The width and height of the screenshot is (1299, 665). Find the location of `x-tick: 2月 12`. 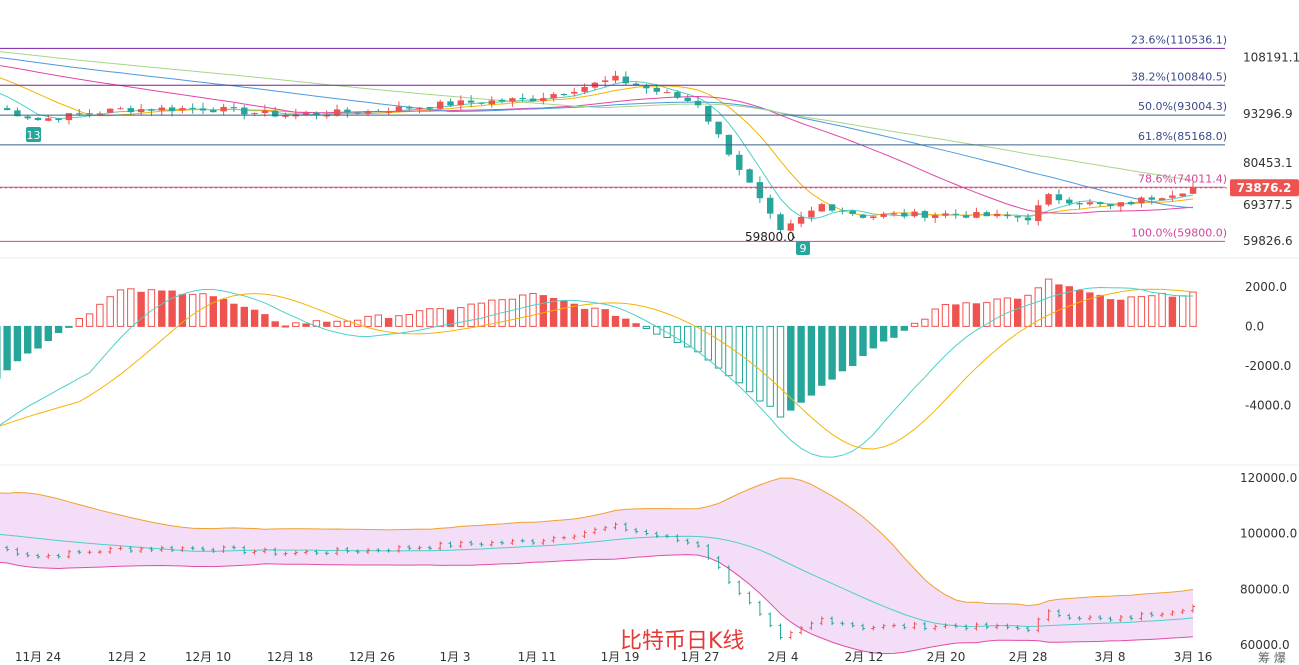

x-tick: 2月 12 is located at coordinates (864, 657).